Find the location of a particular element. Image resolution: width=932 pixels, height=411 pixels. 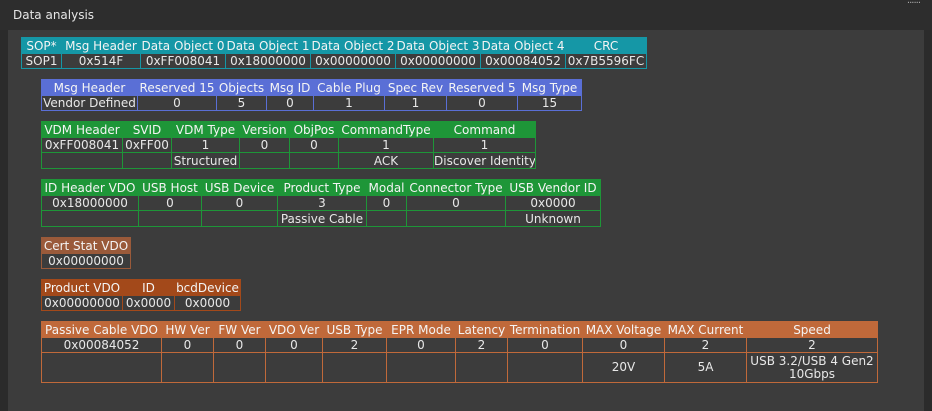

cell: 0x18000000 is located at coordinates (268, 61).